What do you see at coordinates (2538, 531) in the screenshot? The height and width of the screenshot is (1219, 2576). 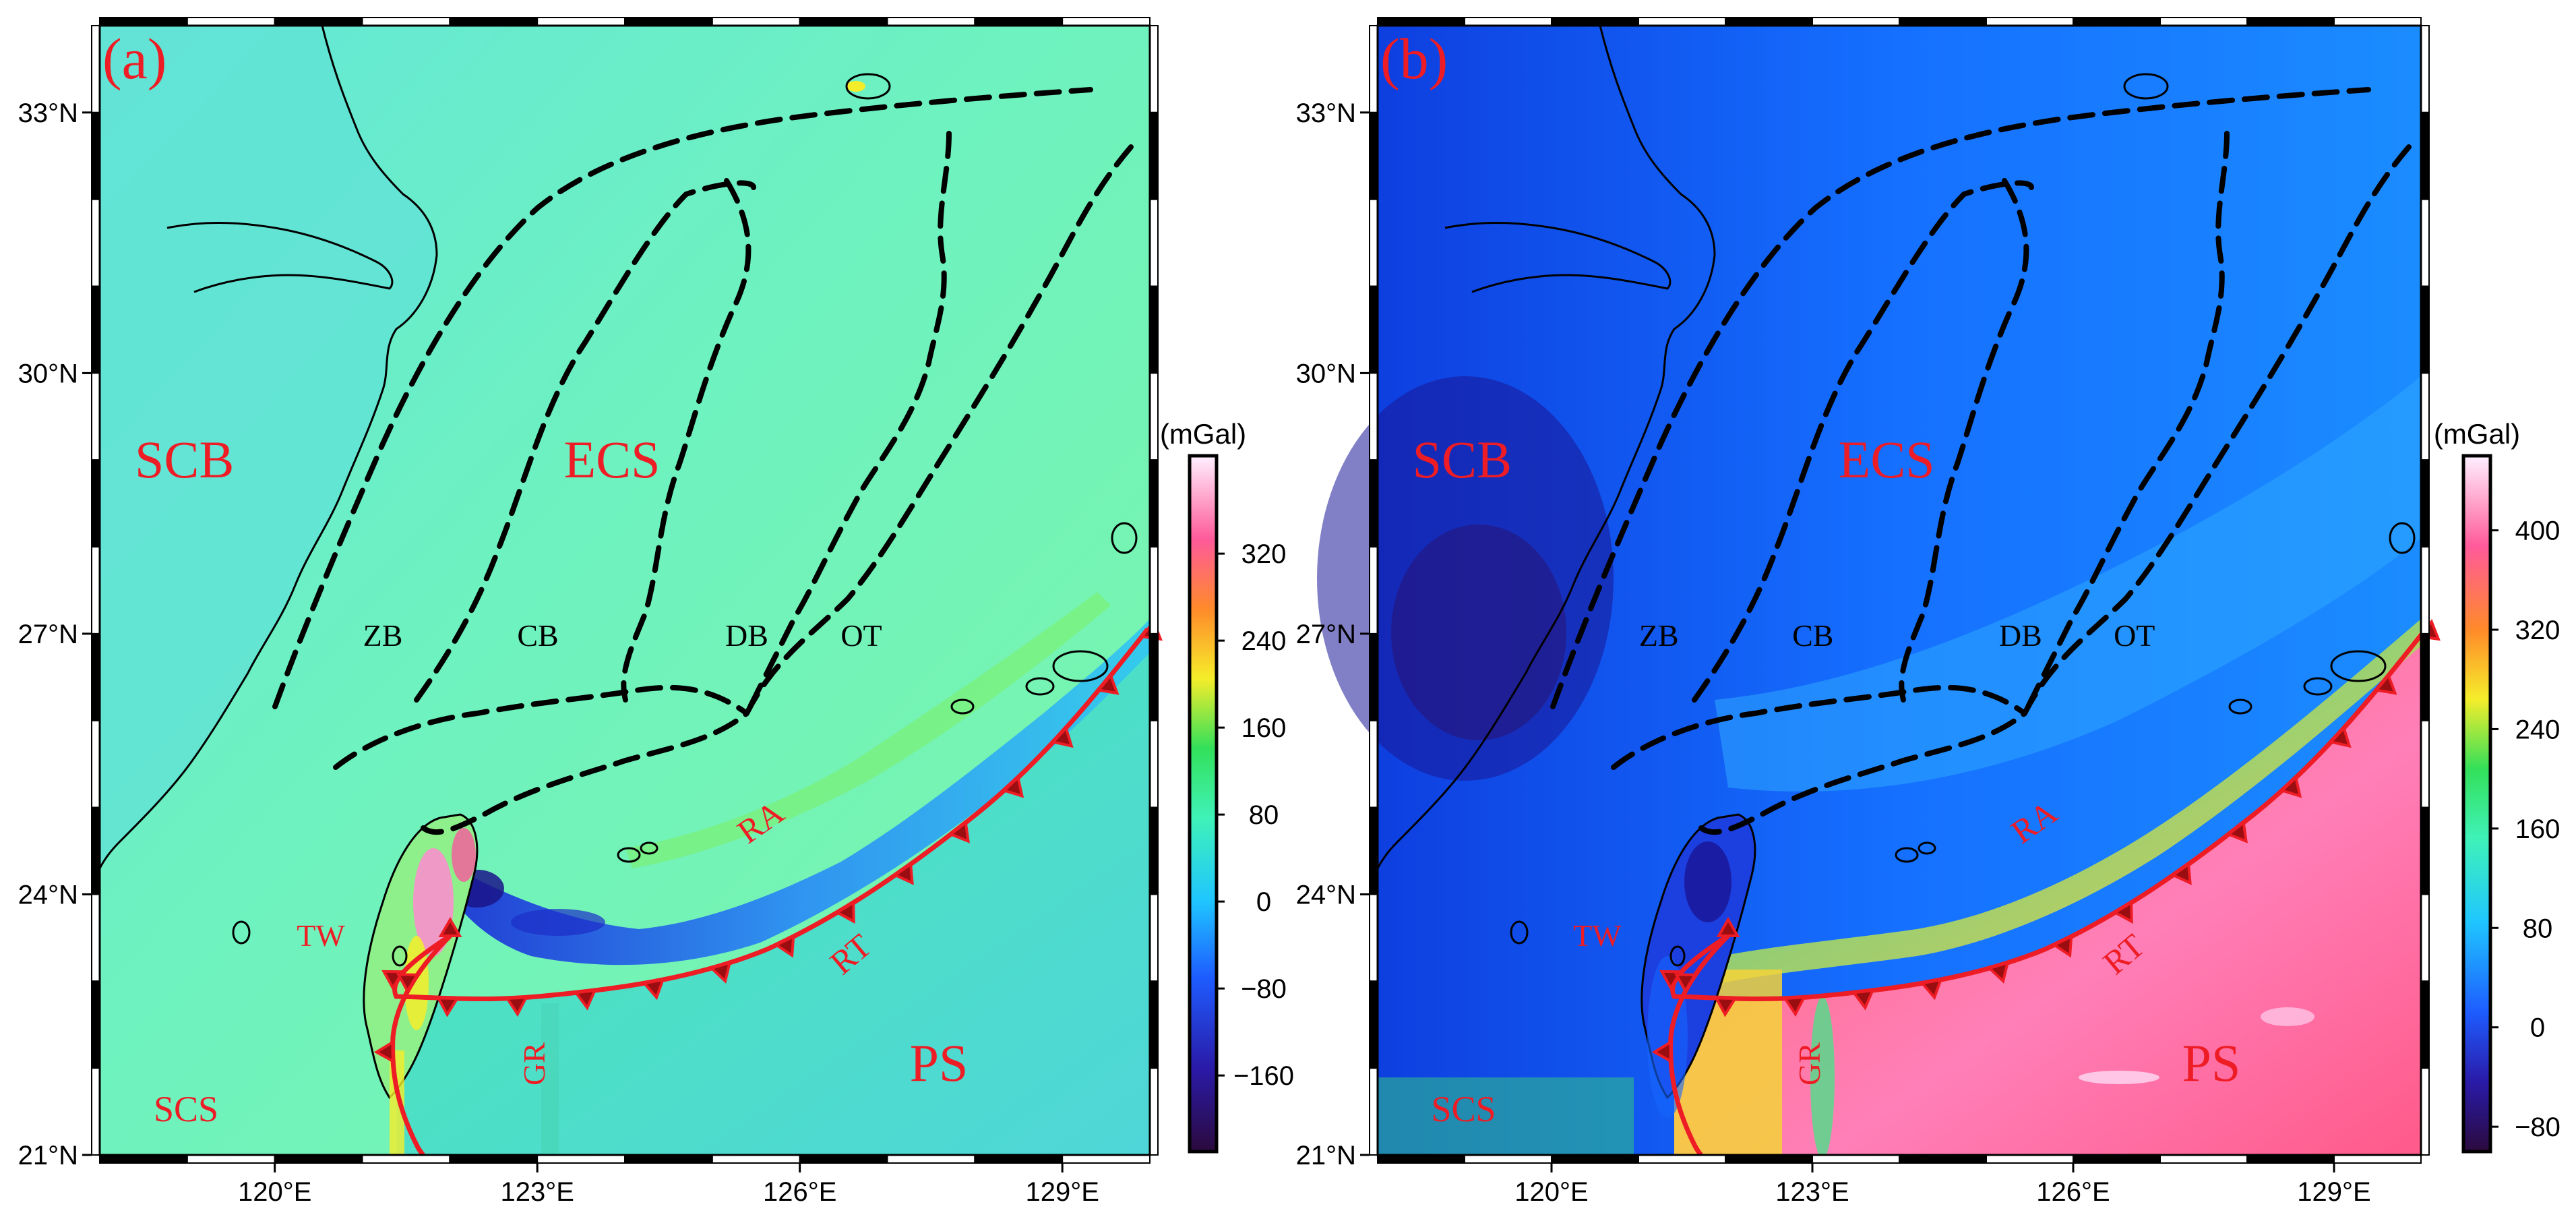 I see `colorbar-tick-label: 400` at bounding box center [2538, 531].